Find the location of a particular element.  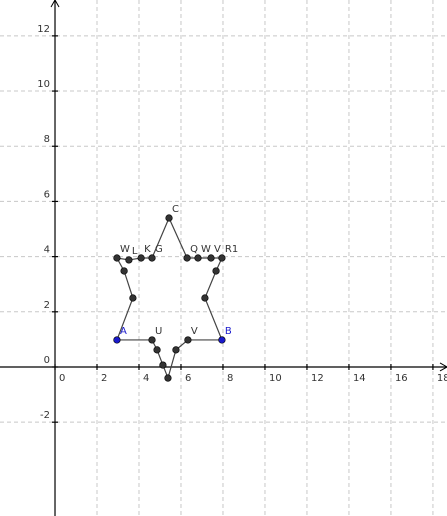

x-tick-label: 14 is located at coordinates (359, 378).